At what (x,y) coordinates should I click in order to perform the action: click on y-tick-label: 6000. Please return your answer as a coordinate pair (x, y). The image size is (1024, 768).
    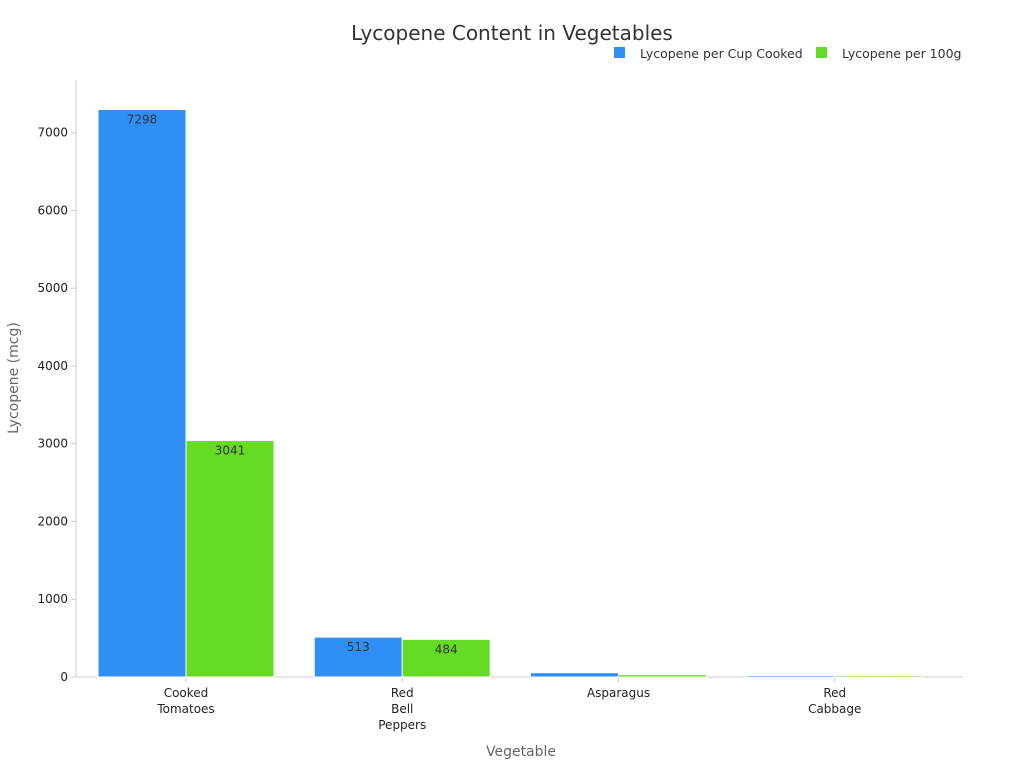
    Looking at the image, I should click on (52, 210).